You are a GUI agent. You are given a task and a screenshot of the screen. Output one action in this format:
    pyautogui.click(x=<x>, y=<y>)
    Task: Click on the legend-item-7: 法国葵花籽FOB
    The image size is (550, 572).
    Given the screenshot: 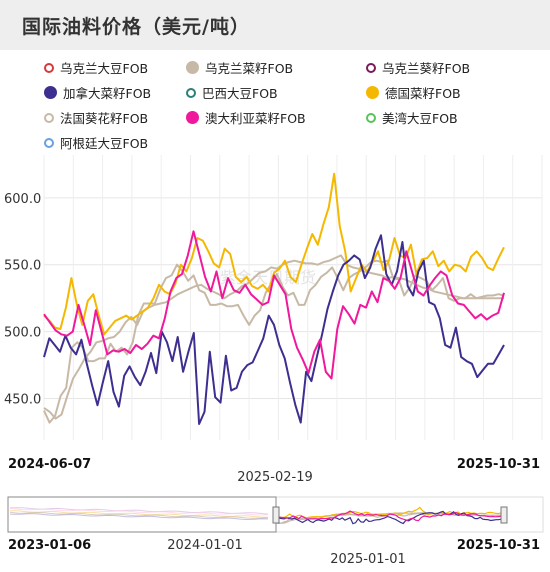 What is the action you would take?
    pyautogui.click(x=115, y=117)
    